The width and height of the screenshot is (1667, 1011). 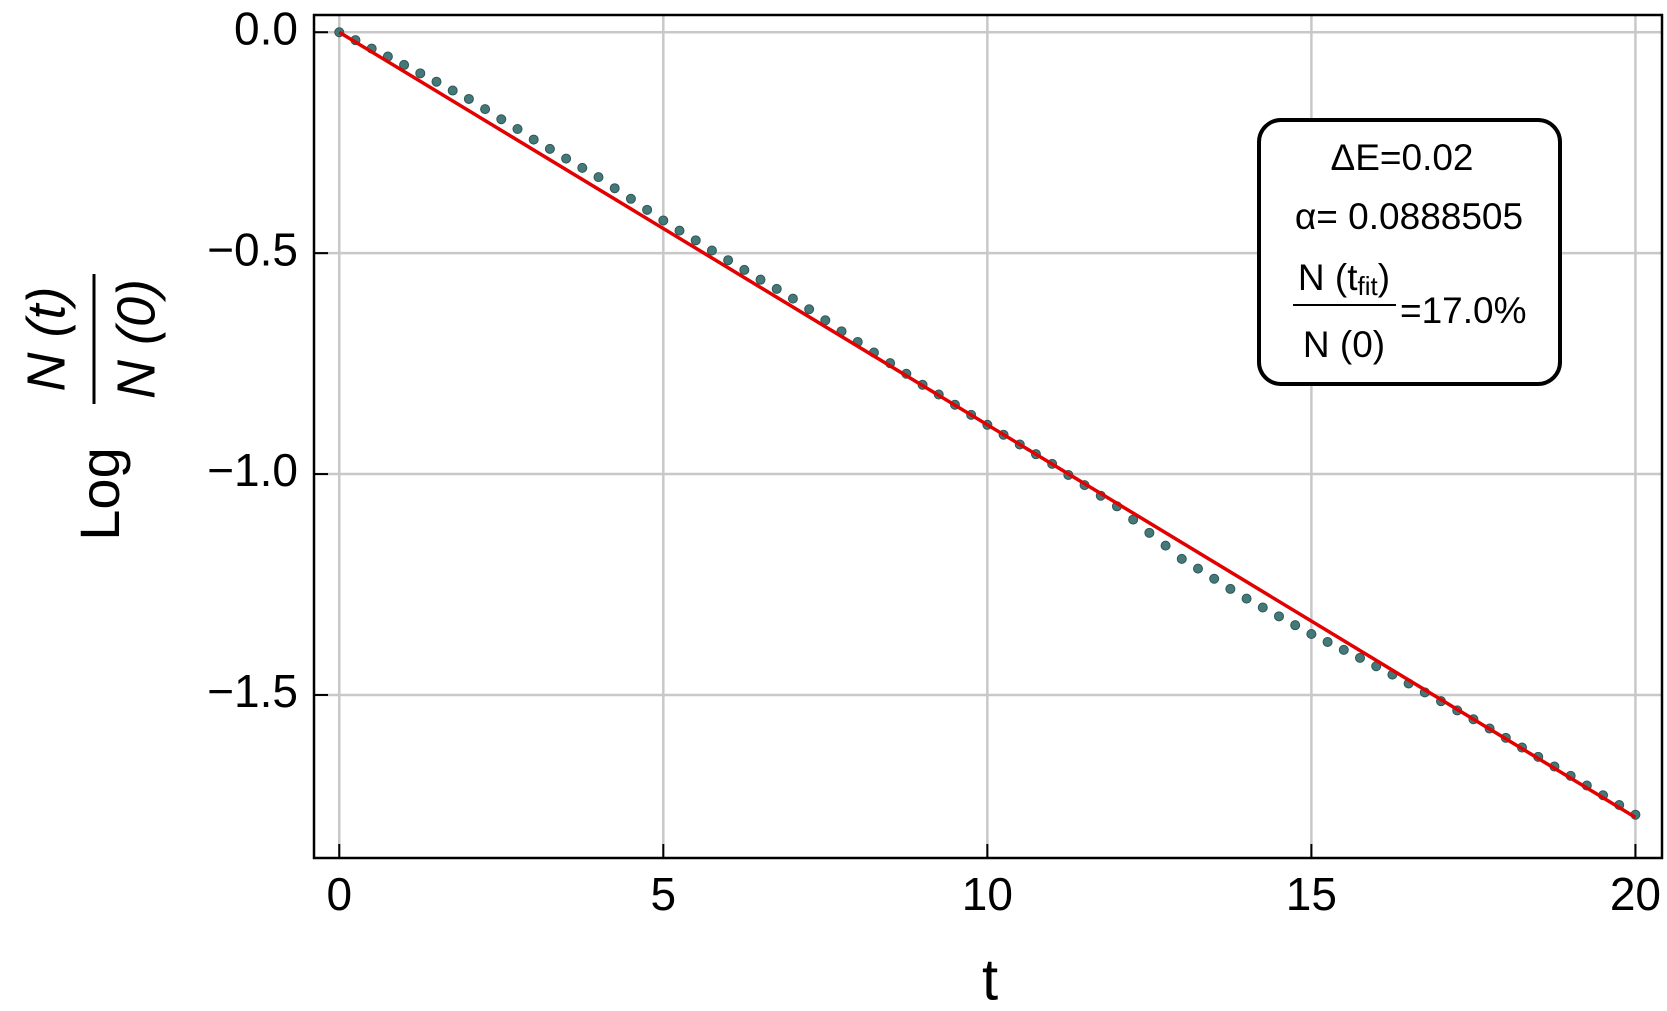 I want to click on x-tick-label: 15, so click(x=1311, y=894).